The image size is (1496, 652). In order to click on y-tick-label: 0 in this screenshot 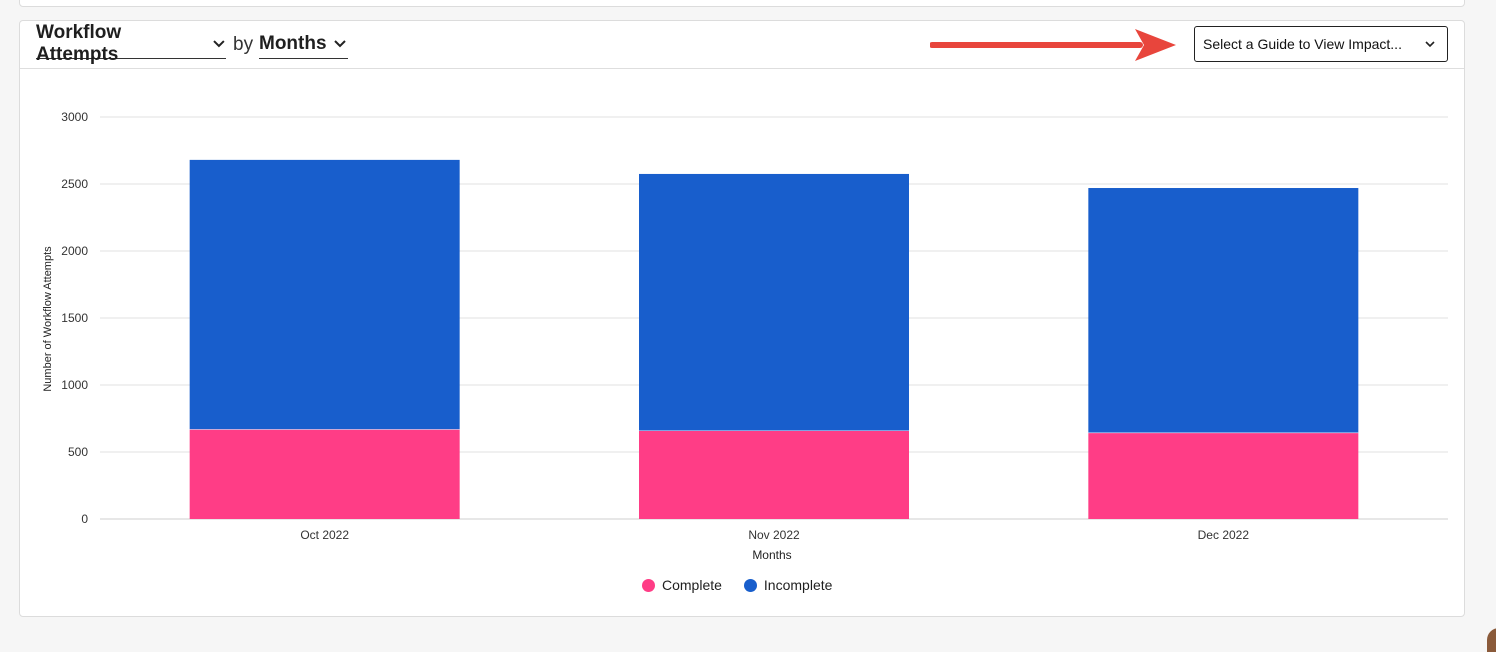, I will do `click(84, 519)`.